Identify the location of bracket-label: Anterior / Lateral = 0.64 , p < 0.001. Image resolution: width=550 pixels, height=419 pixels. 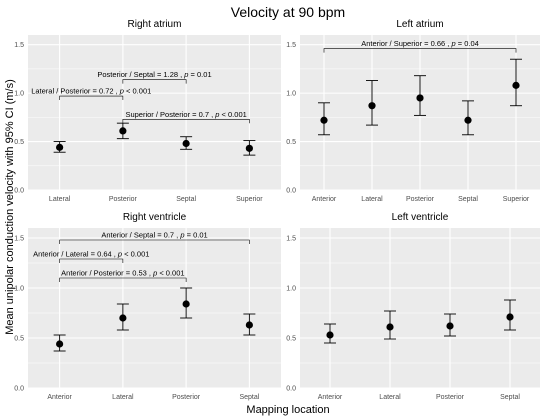
(91, 254).